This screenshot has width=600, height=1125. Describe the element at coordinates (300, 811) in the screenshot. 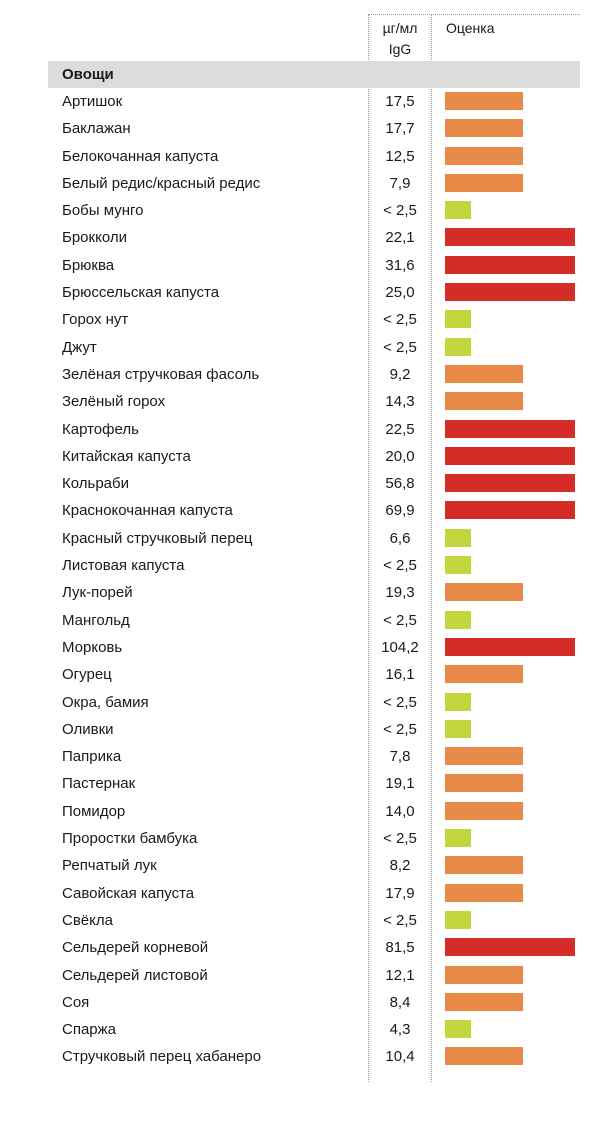

I see `table-row: Помидор 14,0` at that location.